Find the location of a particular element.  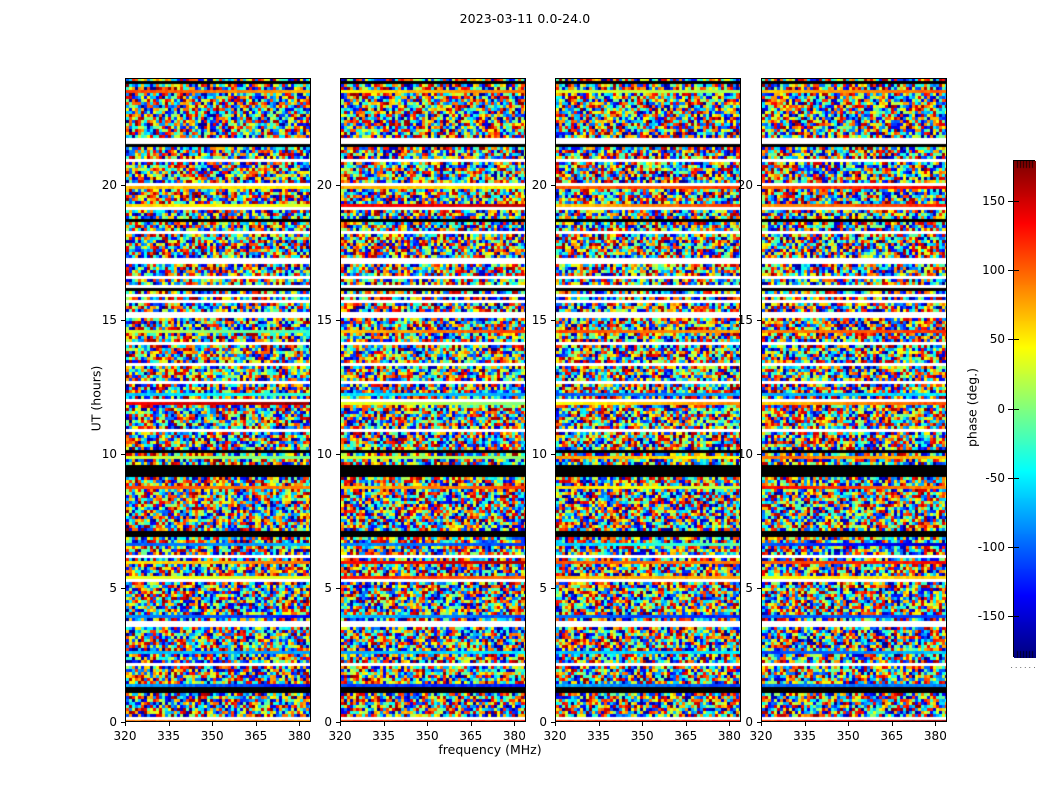

colorbar-tick-label: 100 is located at coordinates (993, 270).